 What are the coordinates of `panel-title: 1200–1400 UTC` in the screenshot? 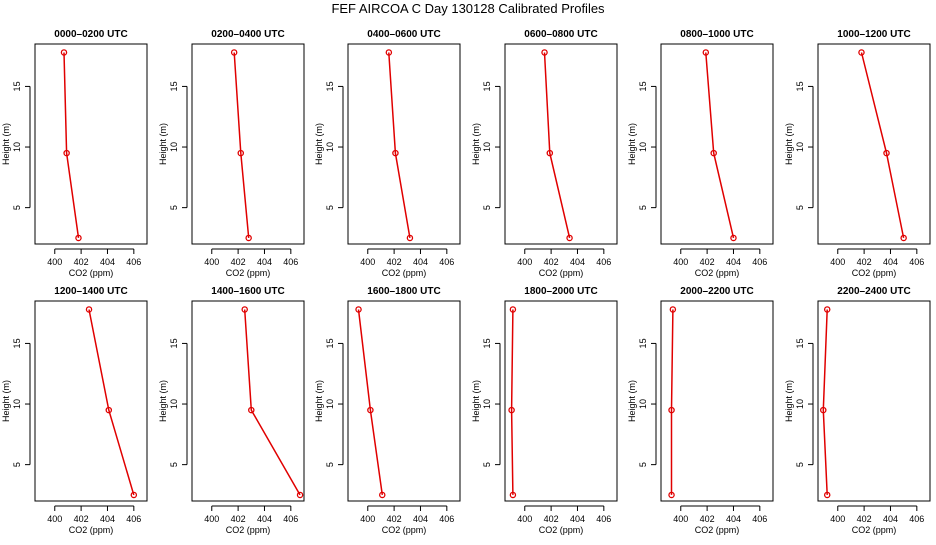 It's located at (90, 291).